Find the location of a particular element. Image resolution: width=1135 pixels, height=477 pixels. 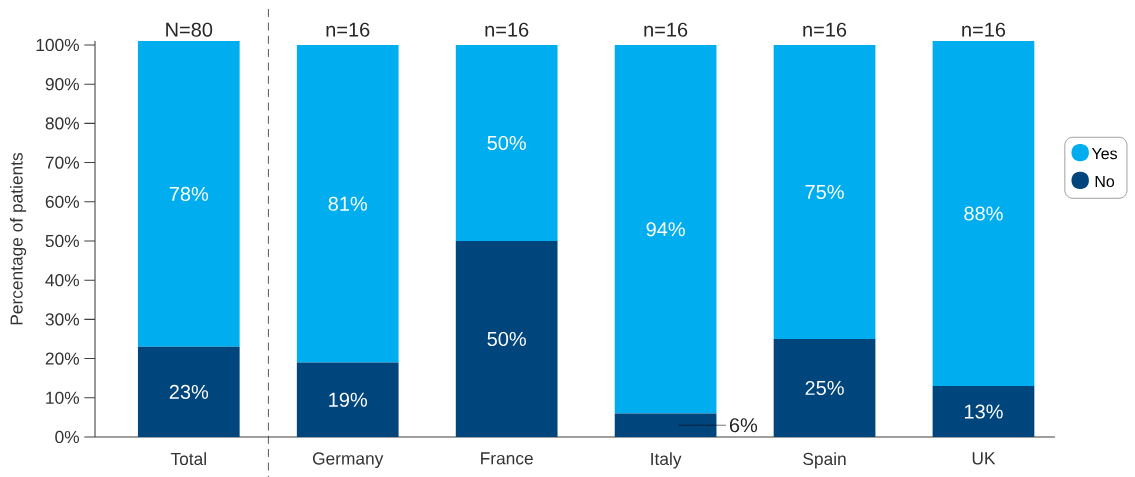

x-tick-label: Germany is located at coordinates (348, 460).